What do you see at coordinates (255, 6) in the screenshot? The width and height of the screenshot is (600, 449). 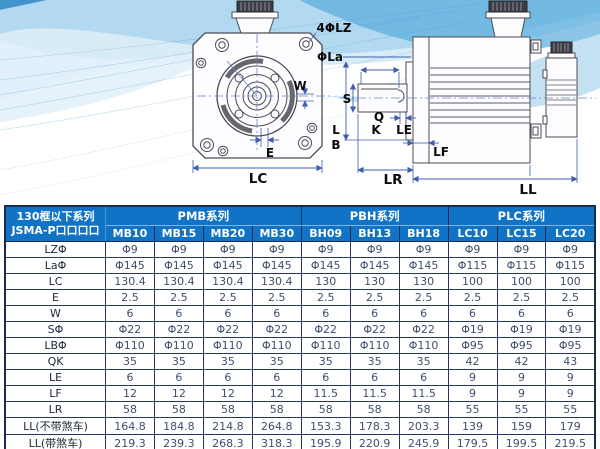 I see `front-connector-icon` at bounding box center [255, 6].